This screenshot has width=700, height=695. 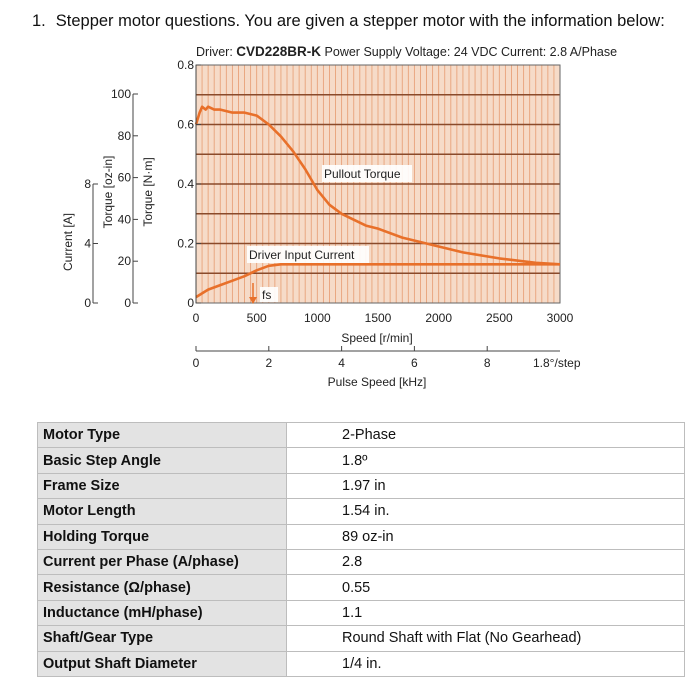 What do you see at coordinates (485, 587) in the screenshot?
I see `spec-value: 0.55` at bounding box center [485, 587].